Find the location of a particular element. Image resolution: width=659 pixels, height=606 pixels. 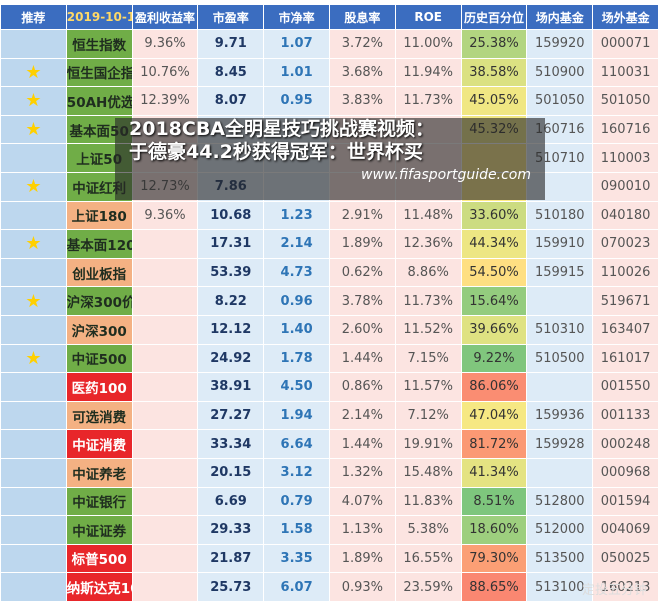

data-cell: 159936 is located at coordinates (560, 415).